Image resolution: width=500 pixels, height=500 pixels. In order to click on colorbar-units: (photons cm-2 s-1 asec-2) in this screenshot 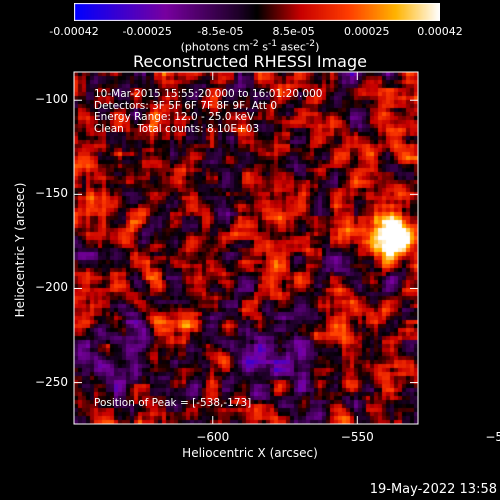, I will do `click(250, 46)`.